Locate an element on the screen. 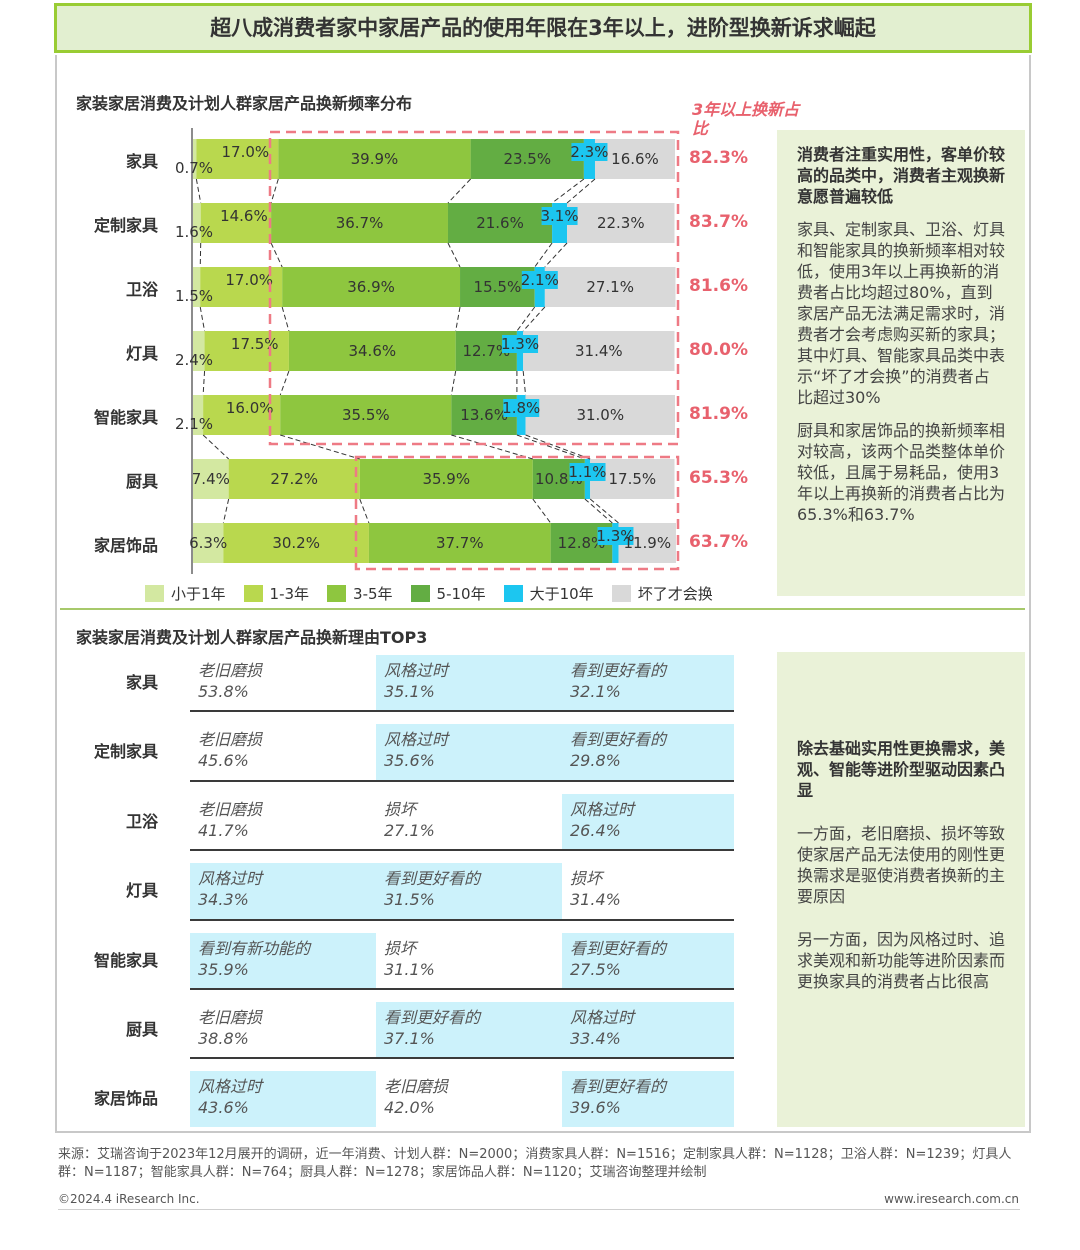 This screenshot has width=1080, height=1250. three-year-plus-badge: 3年以上换新占比 is located at coordinates (746, 119).